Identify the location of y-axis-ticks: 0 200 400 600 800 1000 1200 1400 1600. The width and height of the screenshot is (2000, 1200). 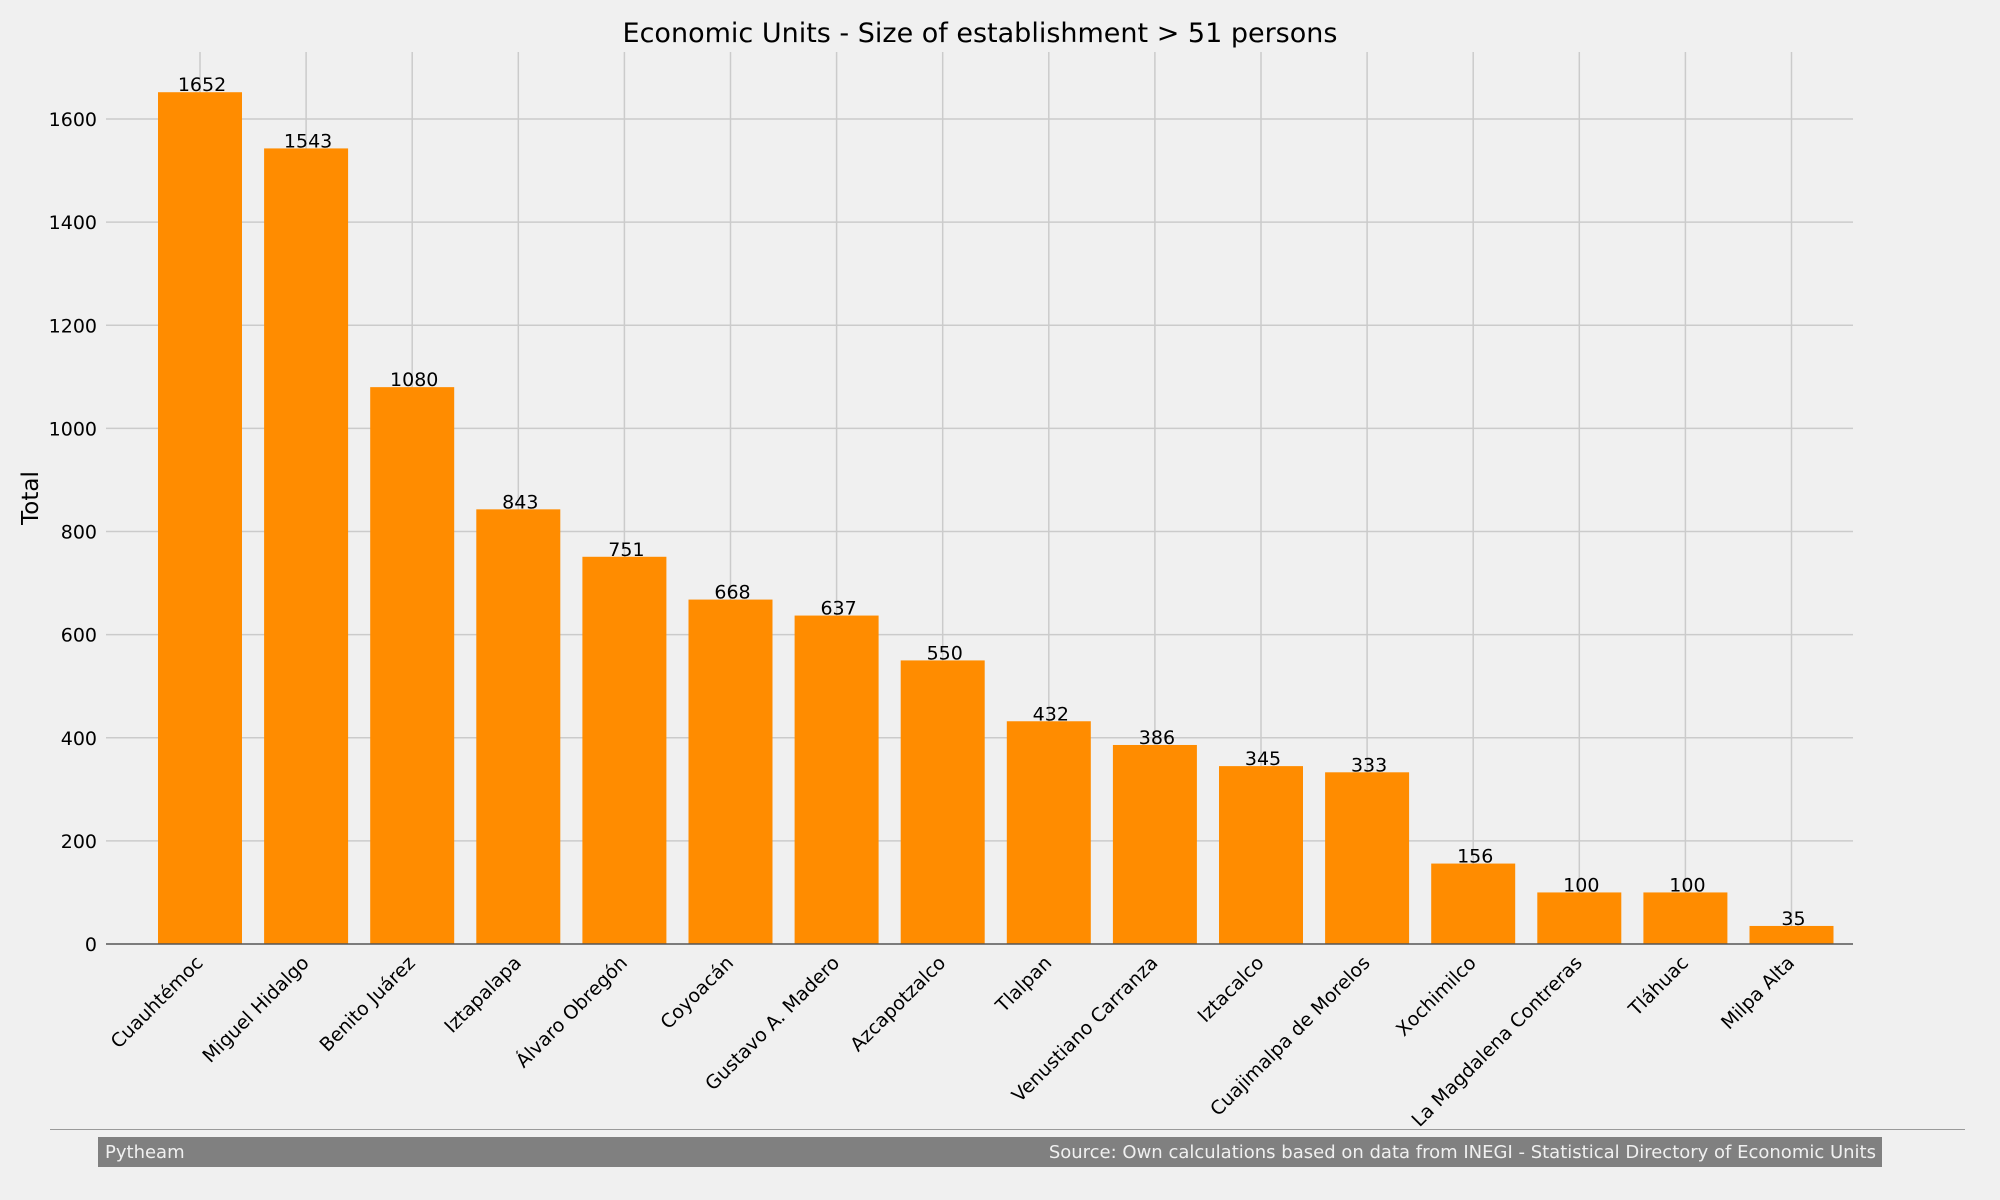
(73, 532).